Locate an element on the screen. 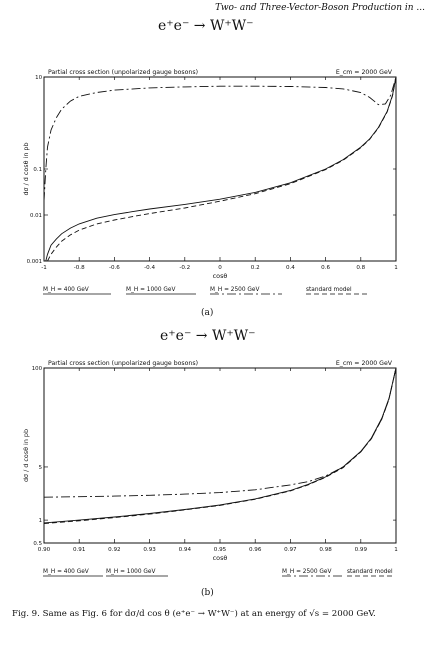 Image resolution: width=429 pixels, height=648 pixels. x-tick-label: 0.95 is located at coordinates (220, 550).